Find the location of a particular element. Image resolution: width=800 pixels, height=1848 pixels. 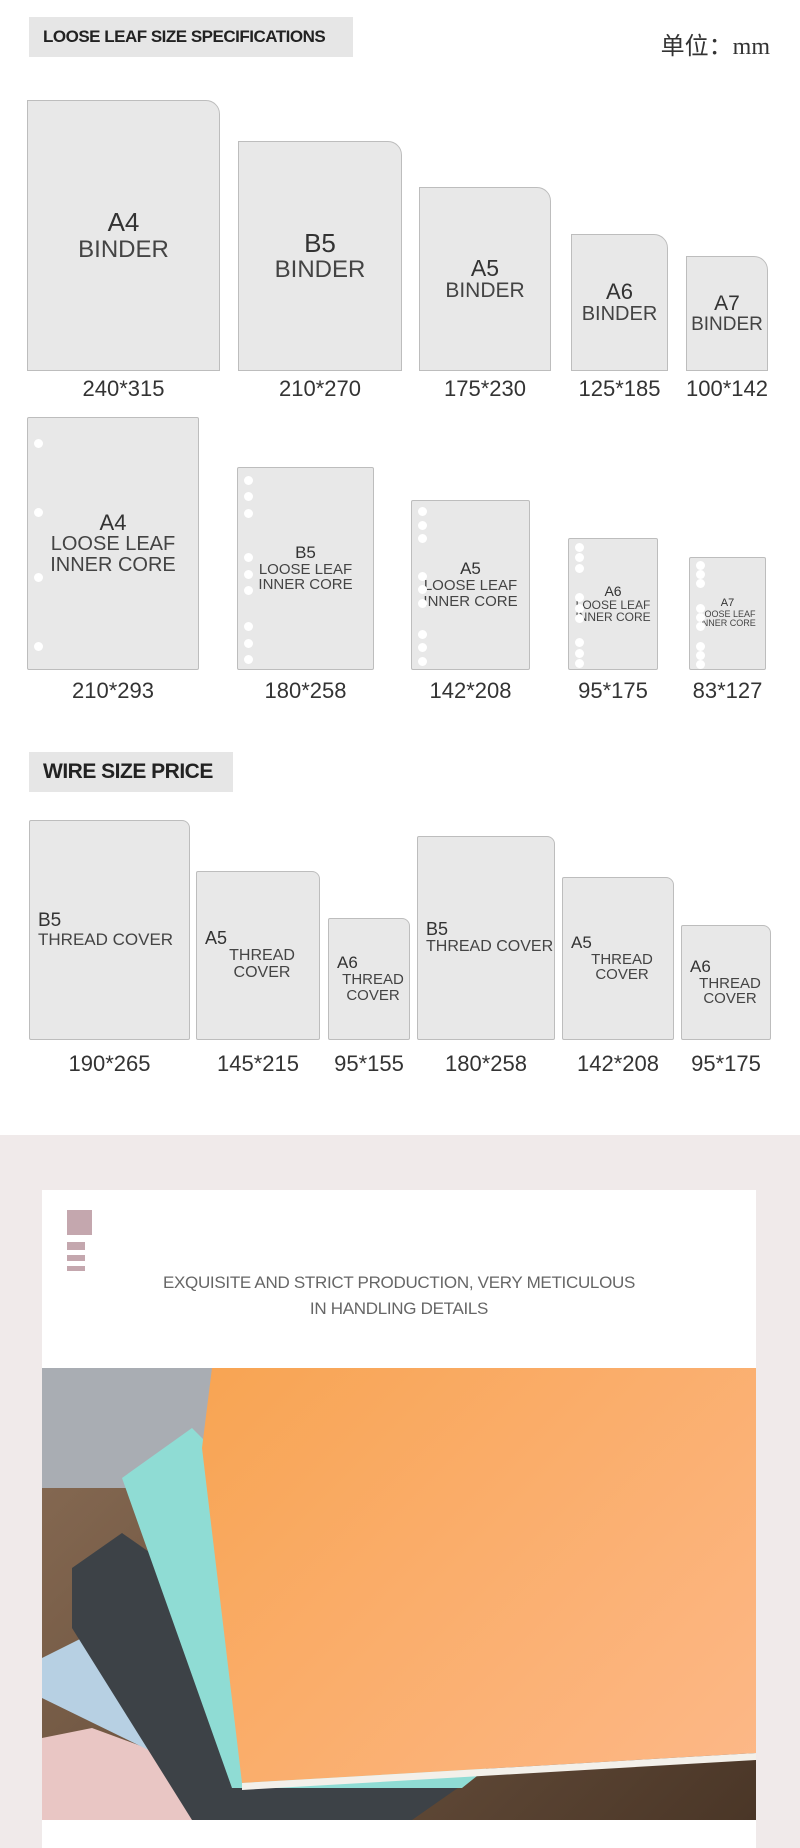

inner-core-card: A7 LOOSE LEAF INNER CORE is located at coordinates (727, 613).